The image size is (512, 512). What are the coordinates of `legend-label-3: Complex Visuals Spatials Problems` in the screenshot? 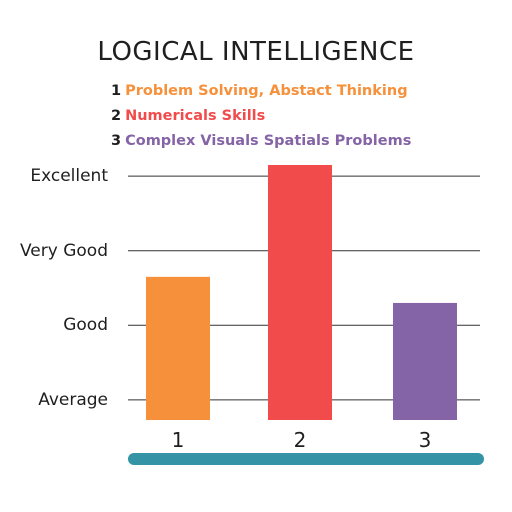 It's located at (268, 141).